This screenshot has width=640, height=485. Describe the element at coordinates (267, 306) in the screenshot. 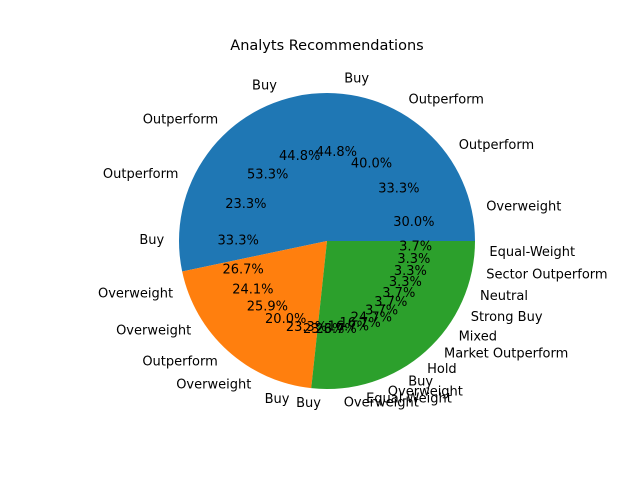

I see `slice-percent-label: 25.9%` at that location.